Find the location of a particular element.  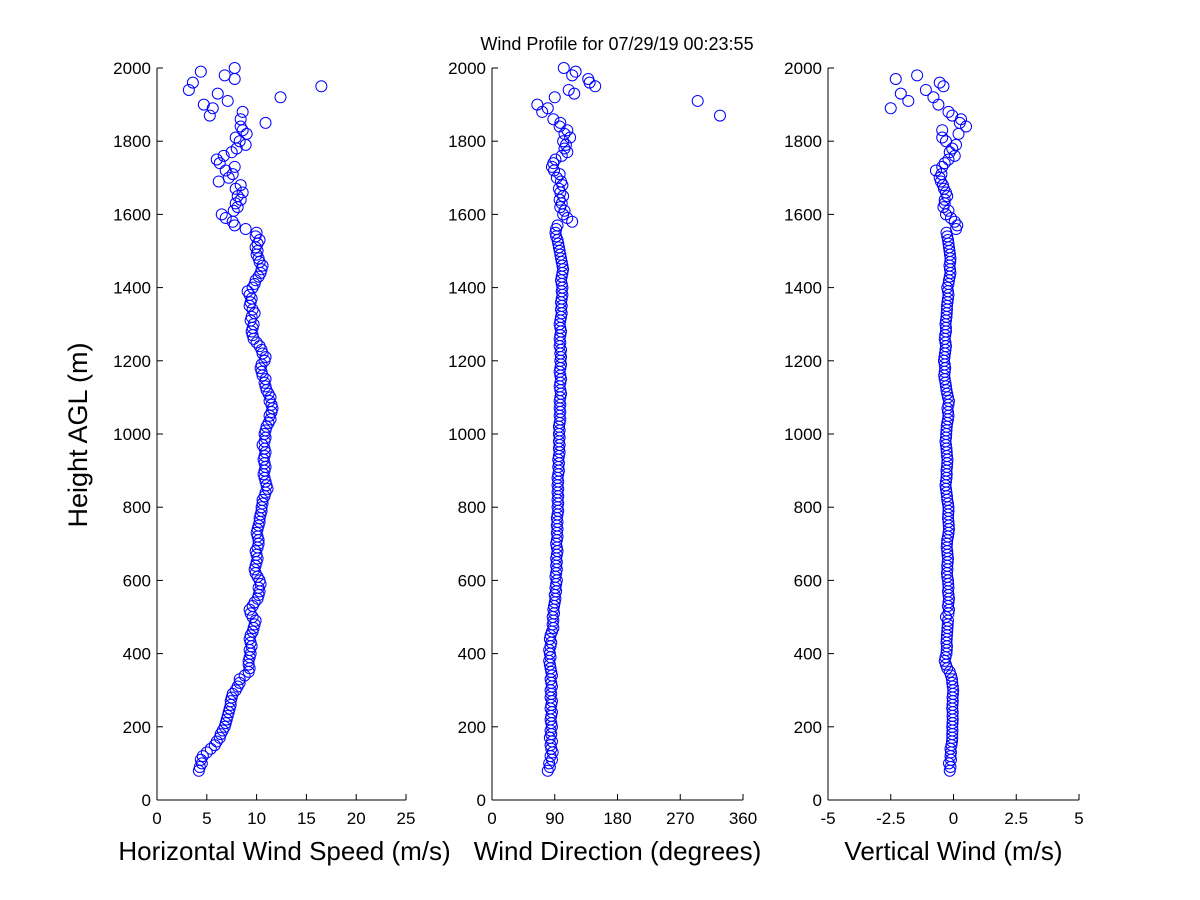

x-tick-label: 10 is located at coordinates (256, 818).